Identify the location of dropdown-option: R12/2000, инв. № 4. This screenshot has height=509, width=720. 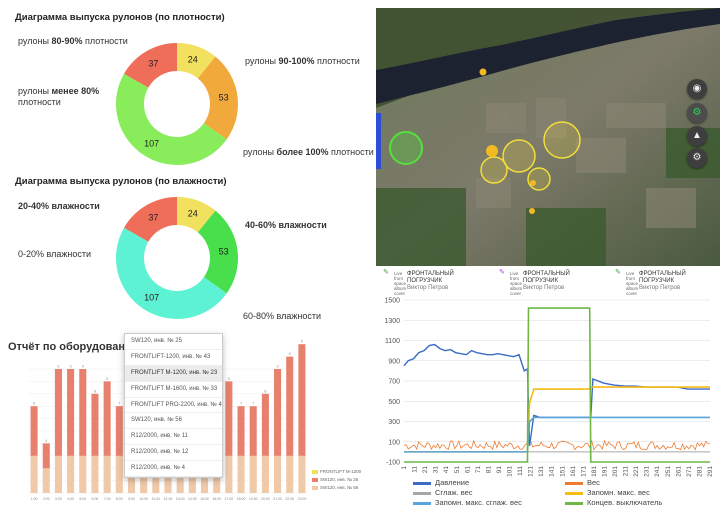
(173, 469).